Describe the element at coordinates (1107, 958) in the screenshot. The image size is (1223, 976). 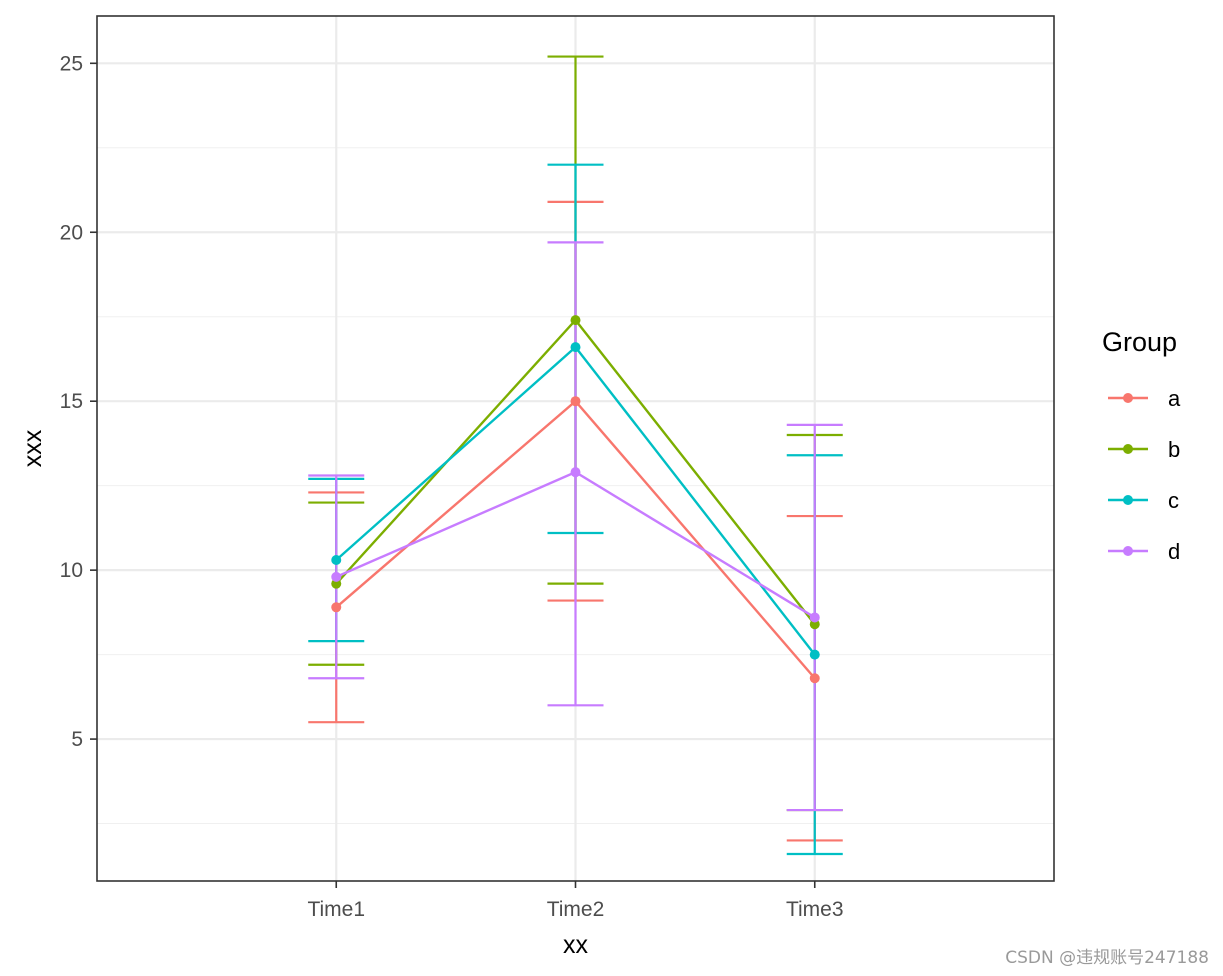
I see `watermark: CSDN @违规账号247188` at that location.